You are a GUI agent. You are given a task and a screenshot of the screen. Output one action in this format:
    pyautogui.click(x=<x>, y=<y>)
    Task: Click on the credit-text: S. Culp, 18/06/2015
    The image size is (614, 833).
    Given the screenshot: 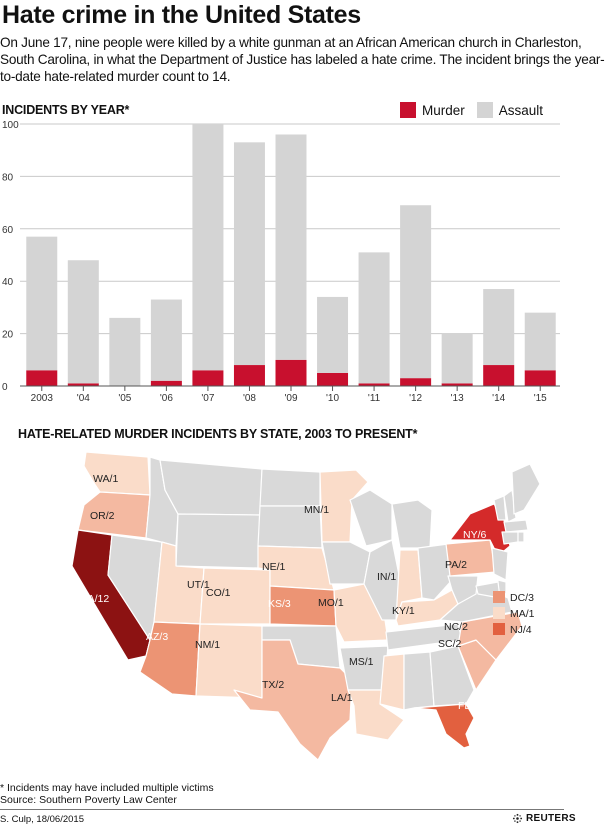 What is the action you would take?
    pyautogui.click(x=42, y=819)
    